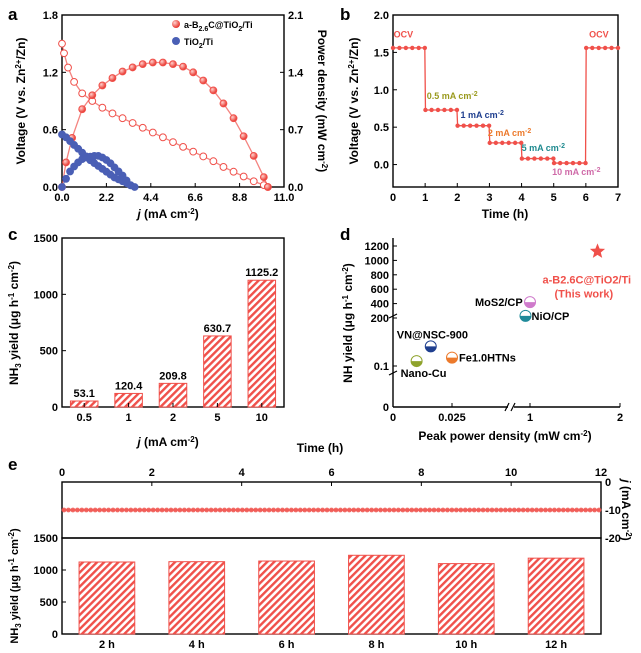 This screenshot has height=653, width=641. Describe the element at coordinates (292, 102) in the screenshot. I see `y-axis-right-ticks: 0.0 0.7 1.4 2.1` at that location.